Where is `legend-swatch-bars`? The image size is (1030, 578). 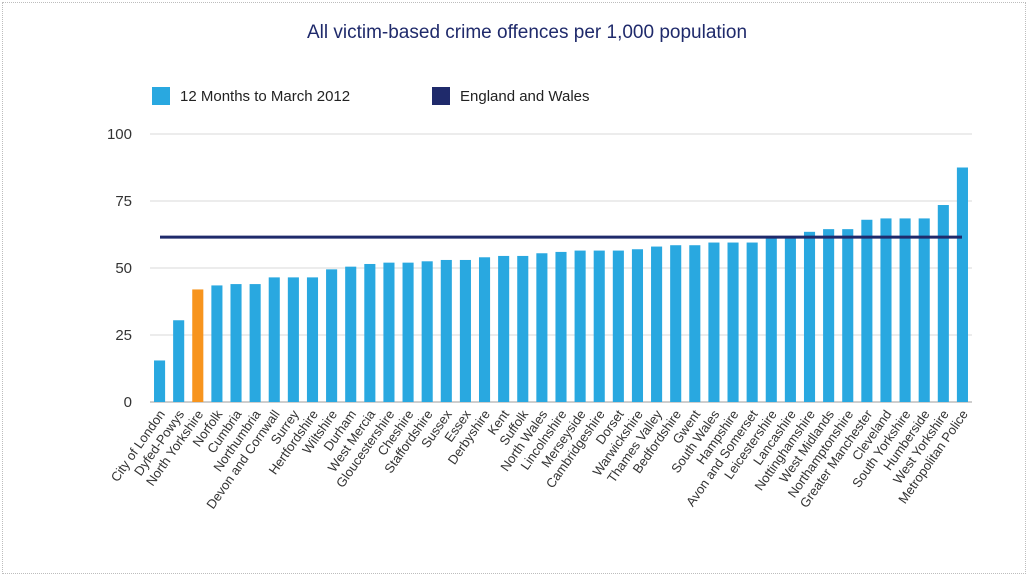 legend-swatch-bars is located at coordinates (161, 96).